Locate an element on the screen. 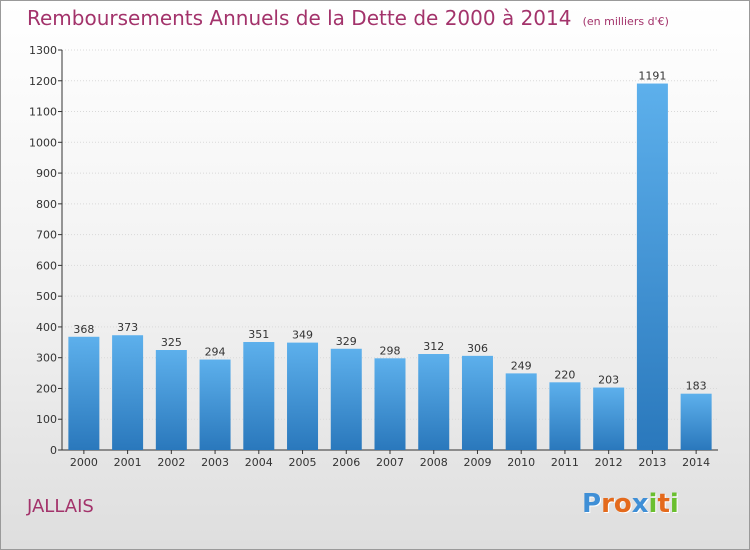 The image size is (750, 550). bar-value-label: 349 is located at coordinates (302, 335).